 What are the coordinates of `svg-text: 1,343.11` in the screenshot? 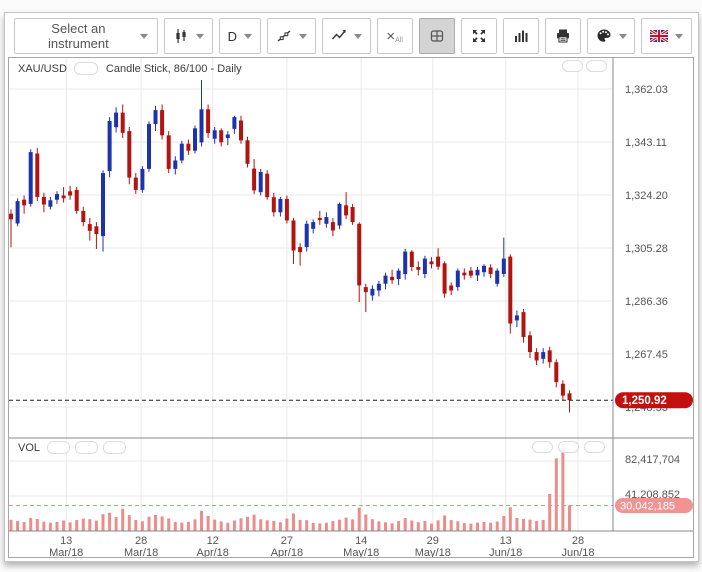 It's located at (646, 143).